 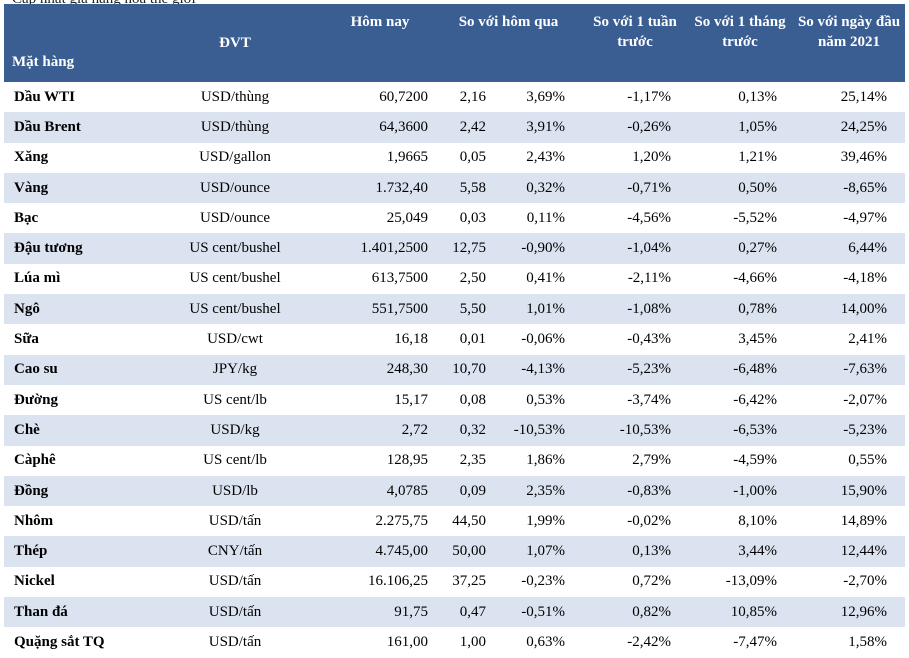 I want to click on change-percent: 2,43%, so click(x=538, y=157).